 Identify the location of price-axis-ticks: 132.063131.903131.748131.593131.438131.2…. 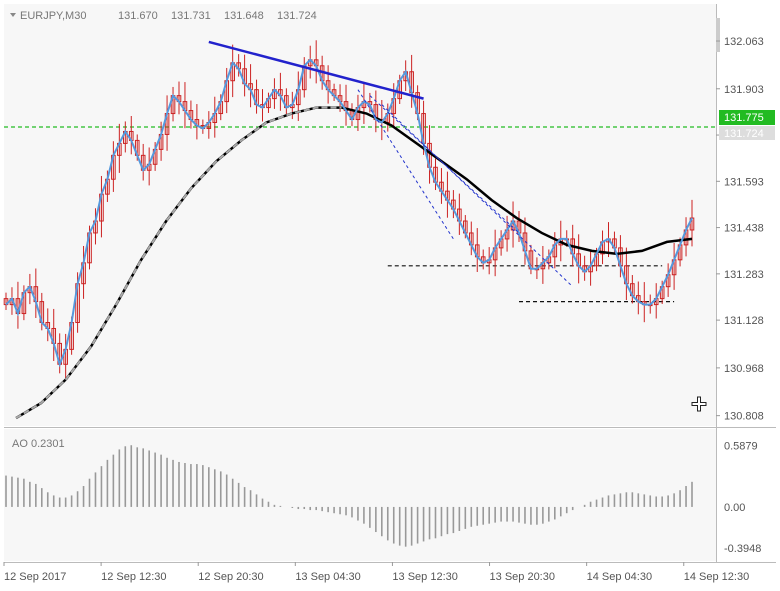
(740, 229).